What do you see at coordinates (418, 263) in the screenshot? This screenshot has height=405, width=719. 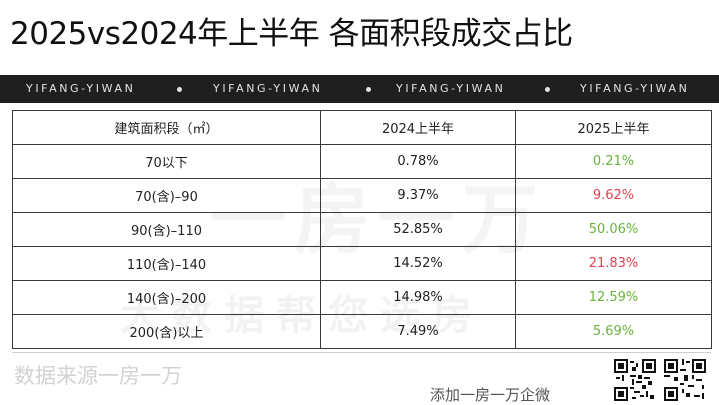 I see `share-2024-cell: 14.52%` at bounding box center [418, 263].